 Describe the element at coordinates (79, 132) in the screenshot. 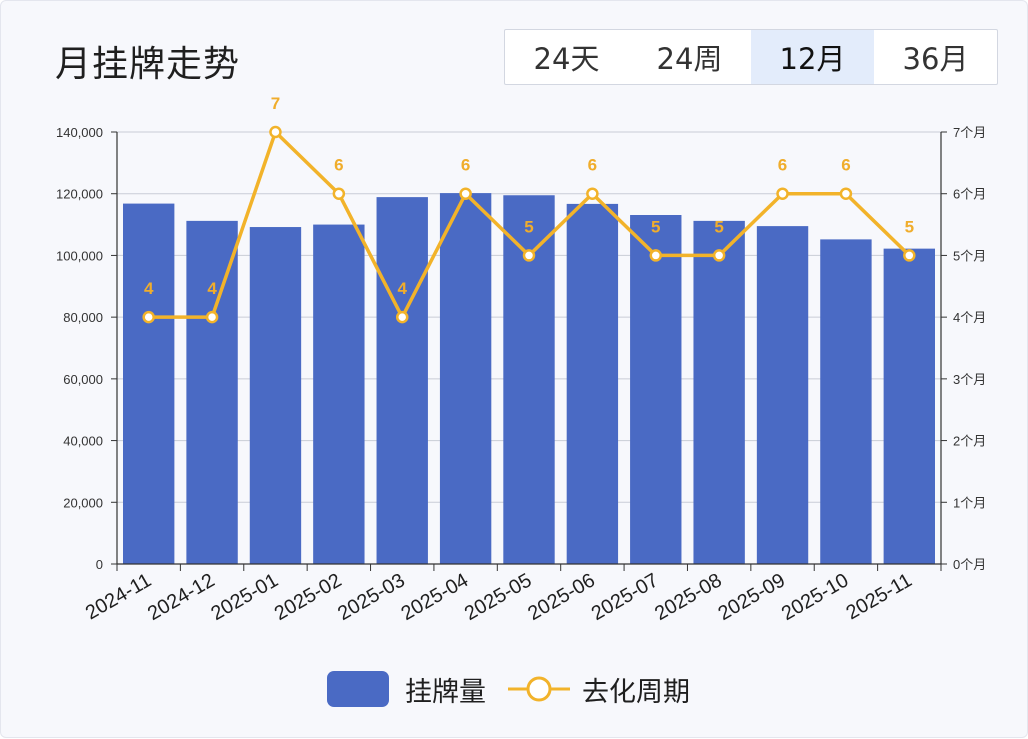

I see `y-left-tick-label: 140,000` at that location.